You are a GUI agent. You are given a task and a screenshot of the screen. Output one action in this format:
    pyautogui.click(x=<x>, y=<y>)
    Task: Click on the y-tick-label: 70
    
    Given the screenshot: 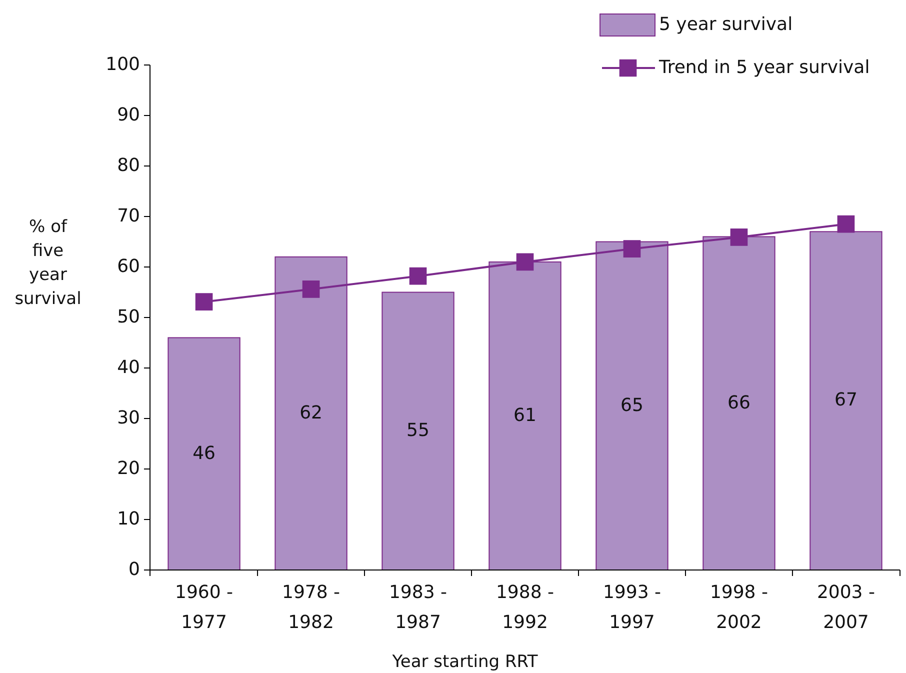 What is the action you would take?
    pyautogui.click(x=128, y=215)
    